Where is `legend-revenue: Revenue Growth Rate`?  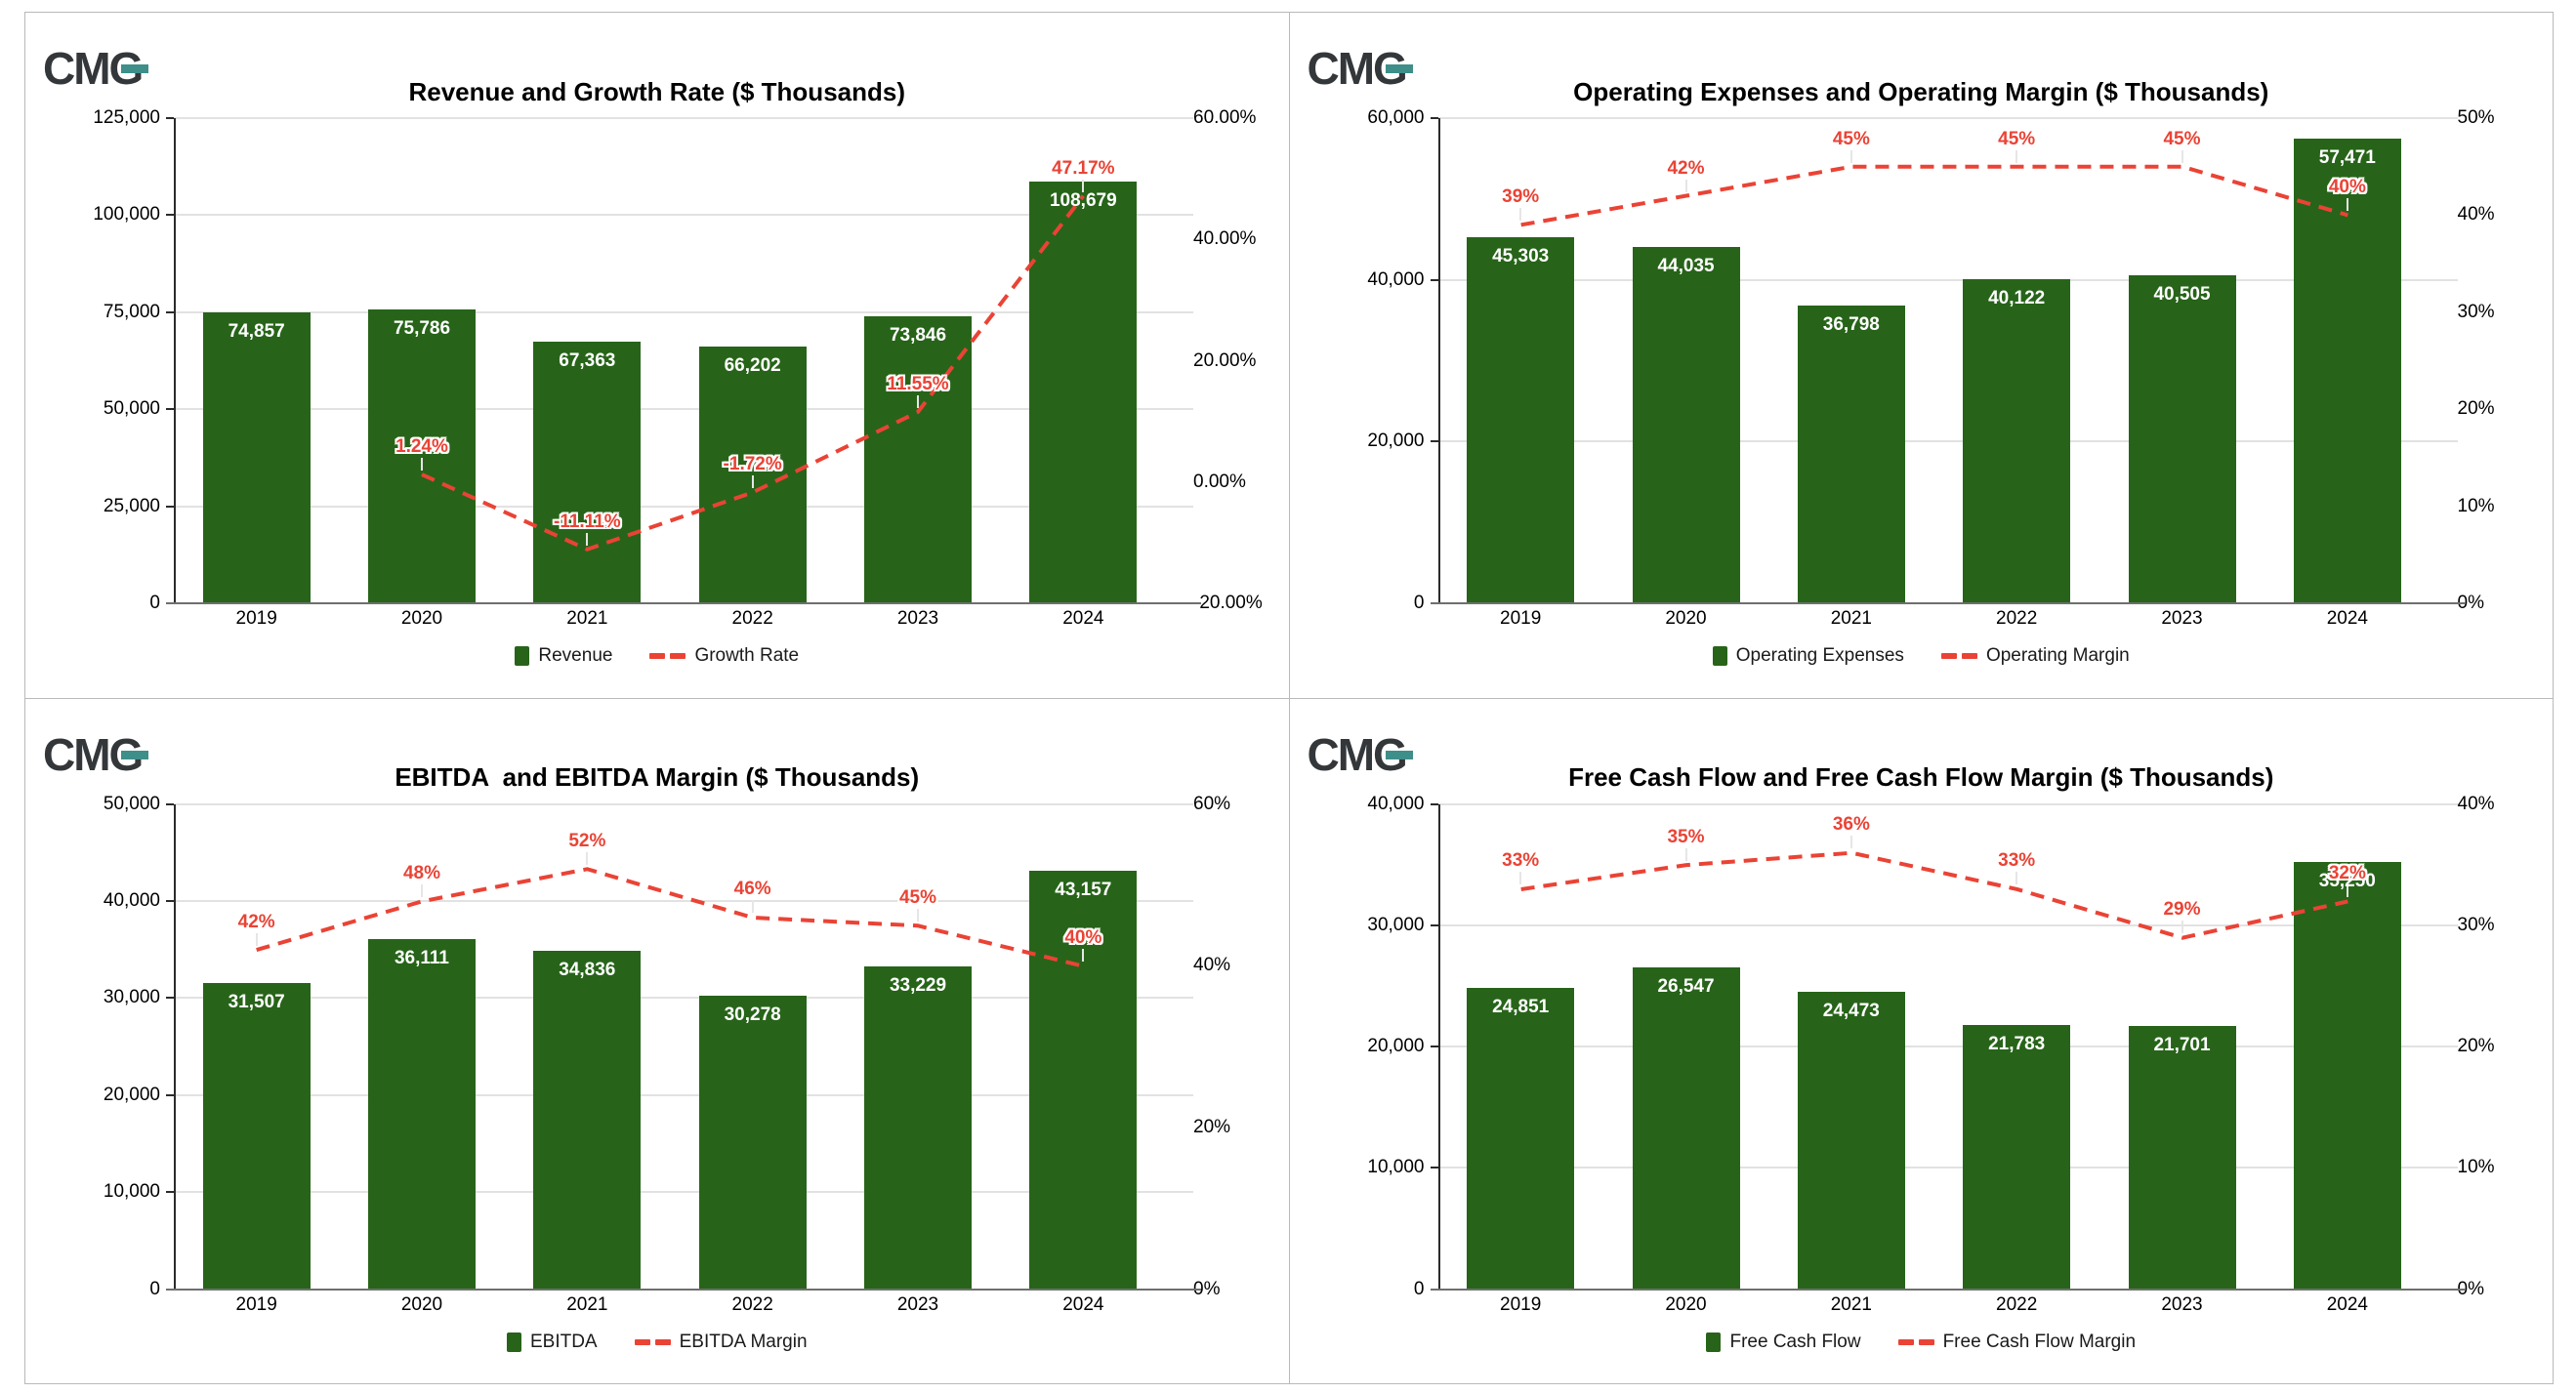 legend-revenue: Revenue Growth Rate is located at coordinates (657, 656).